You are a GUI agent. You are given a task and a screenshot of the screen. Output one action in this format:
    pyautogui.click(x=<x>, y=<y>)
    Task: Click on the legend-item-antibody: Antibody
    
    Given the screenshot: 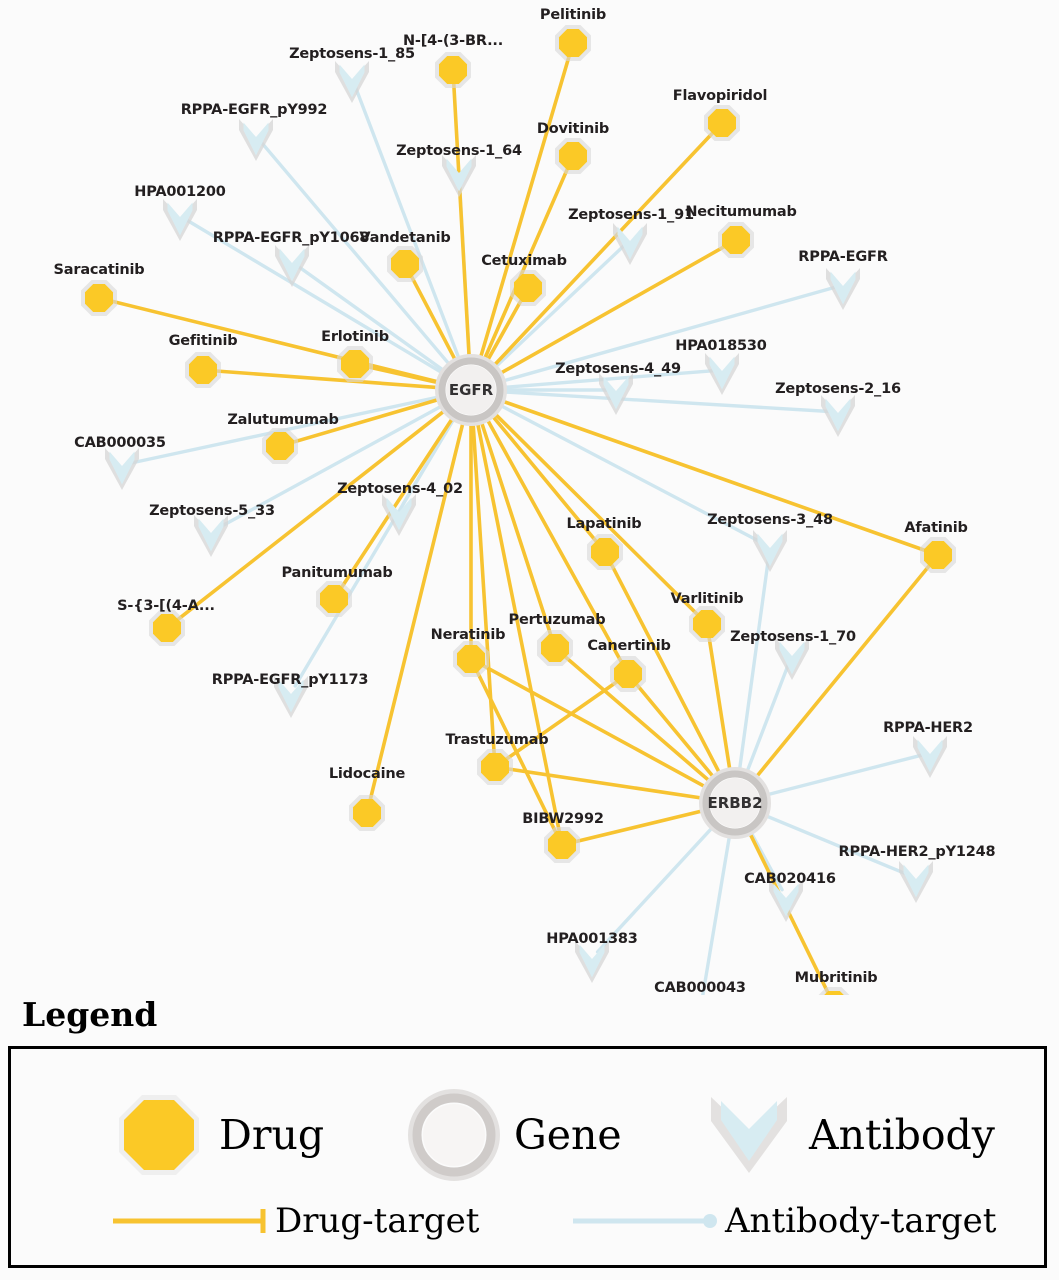 What is the action you would take?
    pyautogui.click(x=848, y=1135)
    